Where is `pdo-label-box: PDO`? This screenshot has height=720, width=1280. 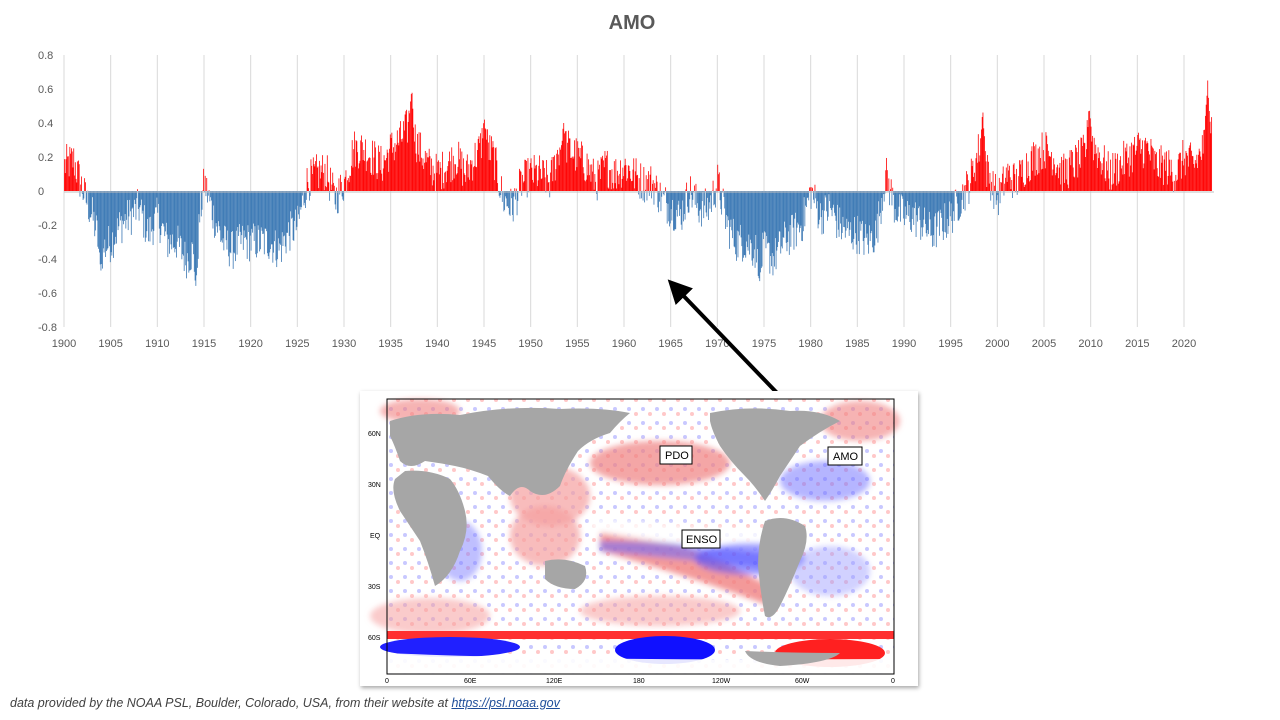 pdo-label-box: PDO is located at coordinates (676, 455).